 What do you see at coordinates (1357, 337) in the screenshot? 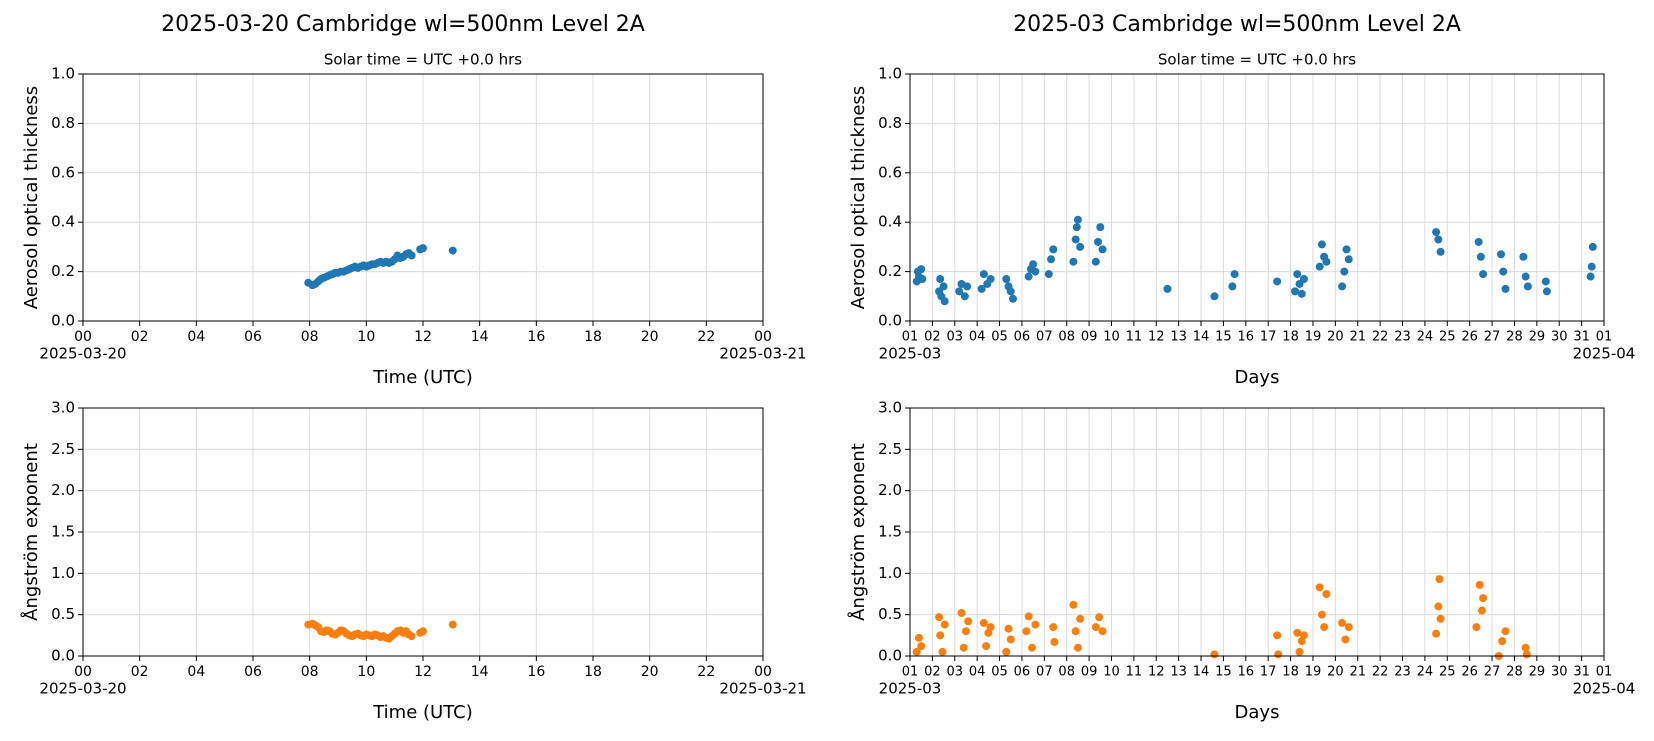
I see `x-tick-label: 21` at bounding box center [1357, 337].